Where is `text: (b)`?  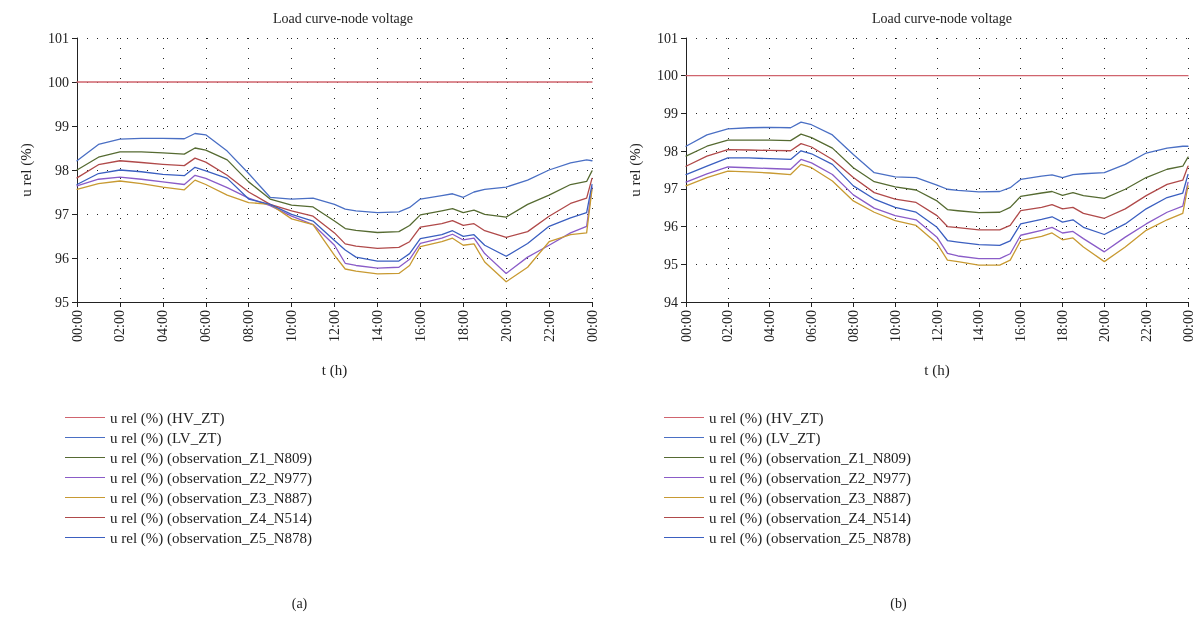 text: (b) is located at coordinates (898, 603).